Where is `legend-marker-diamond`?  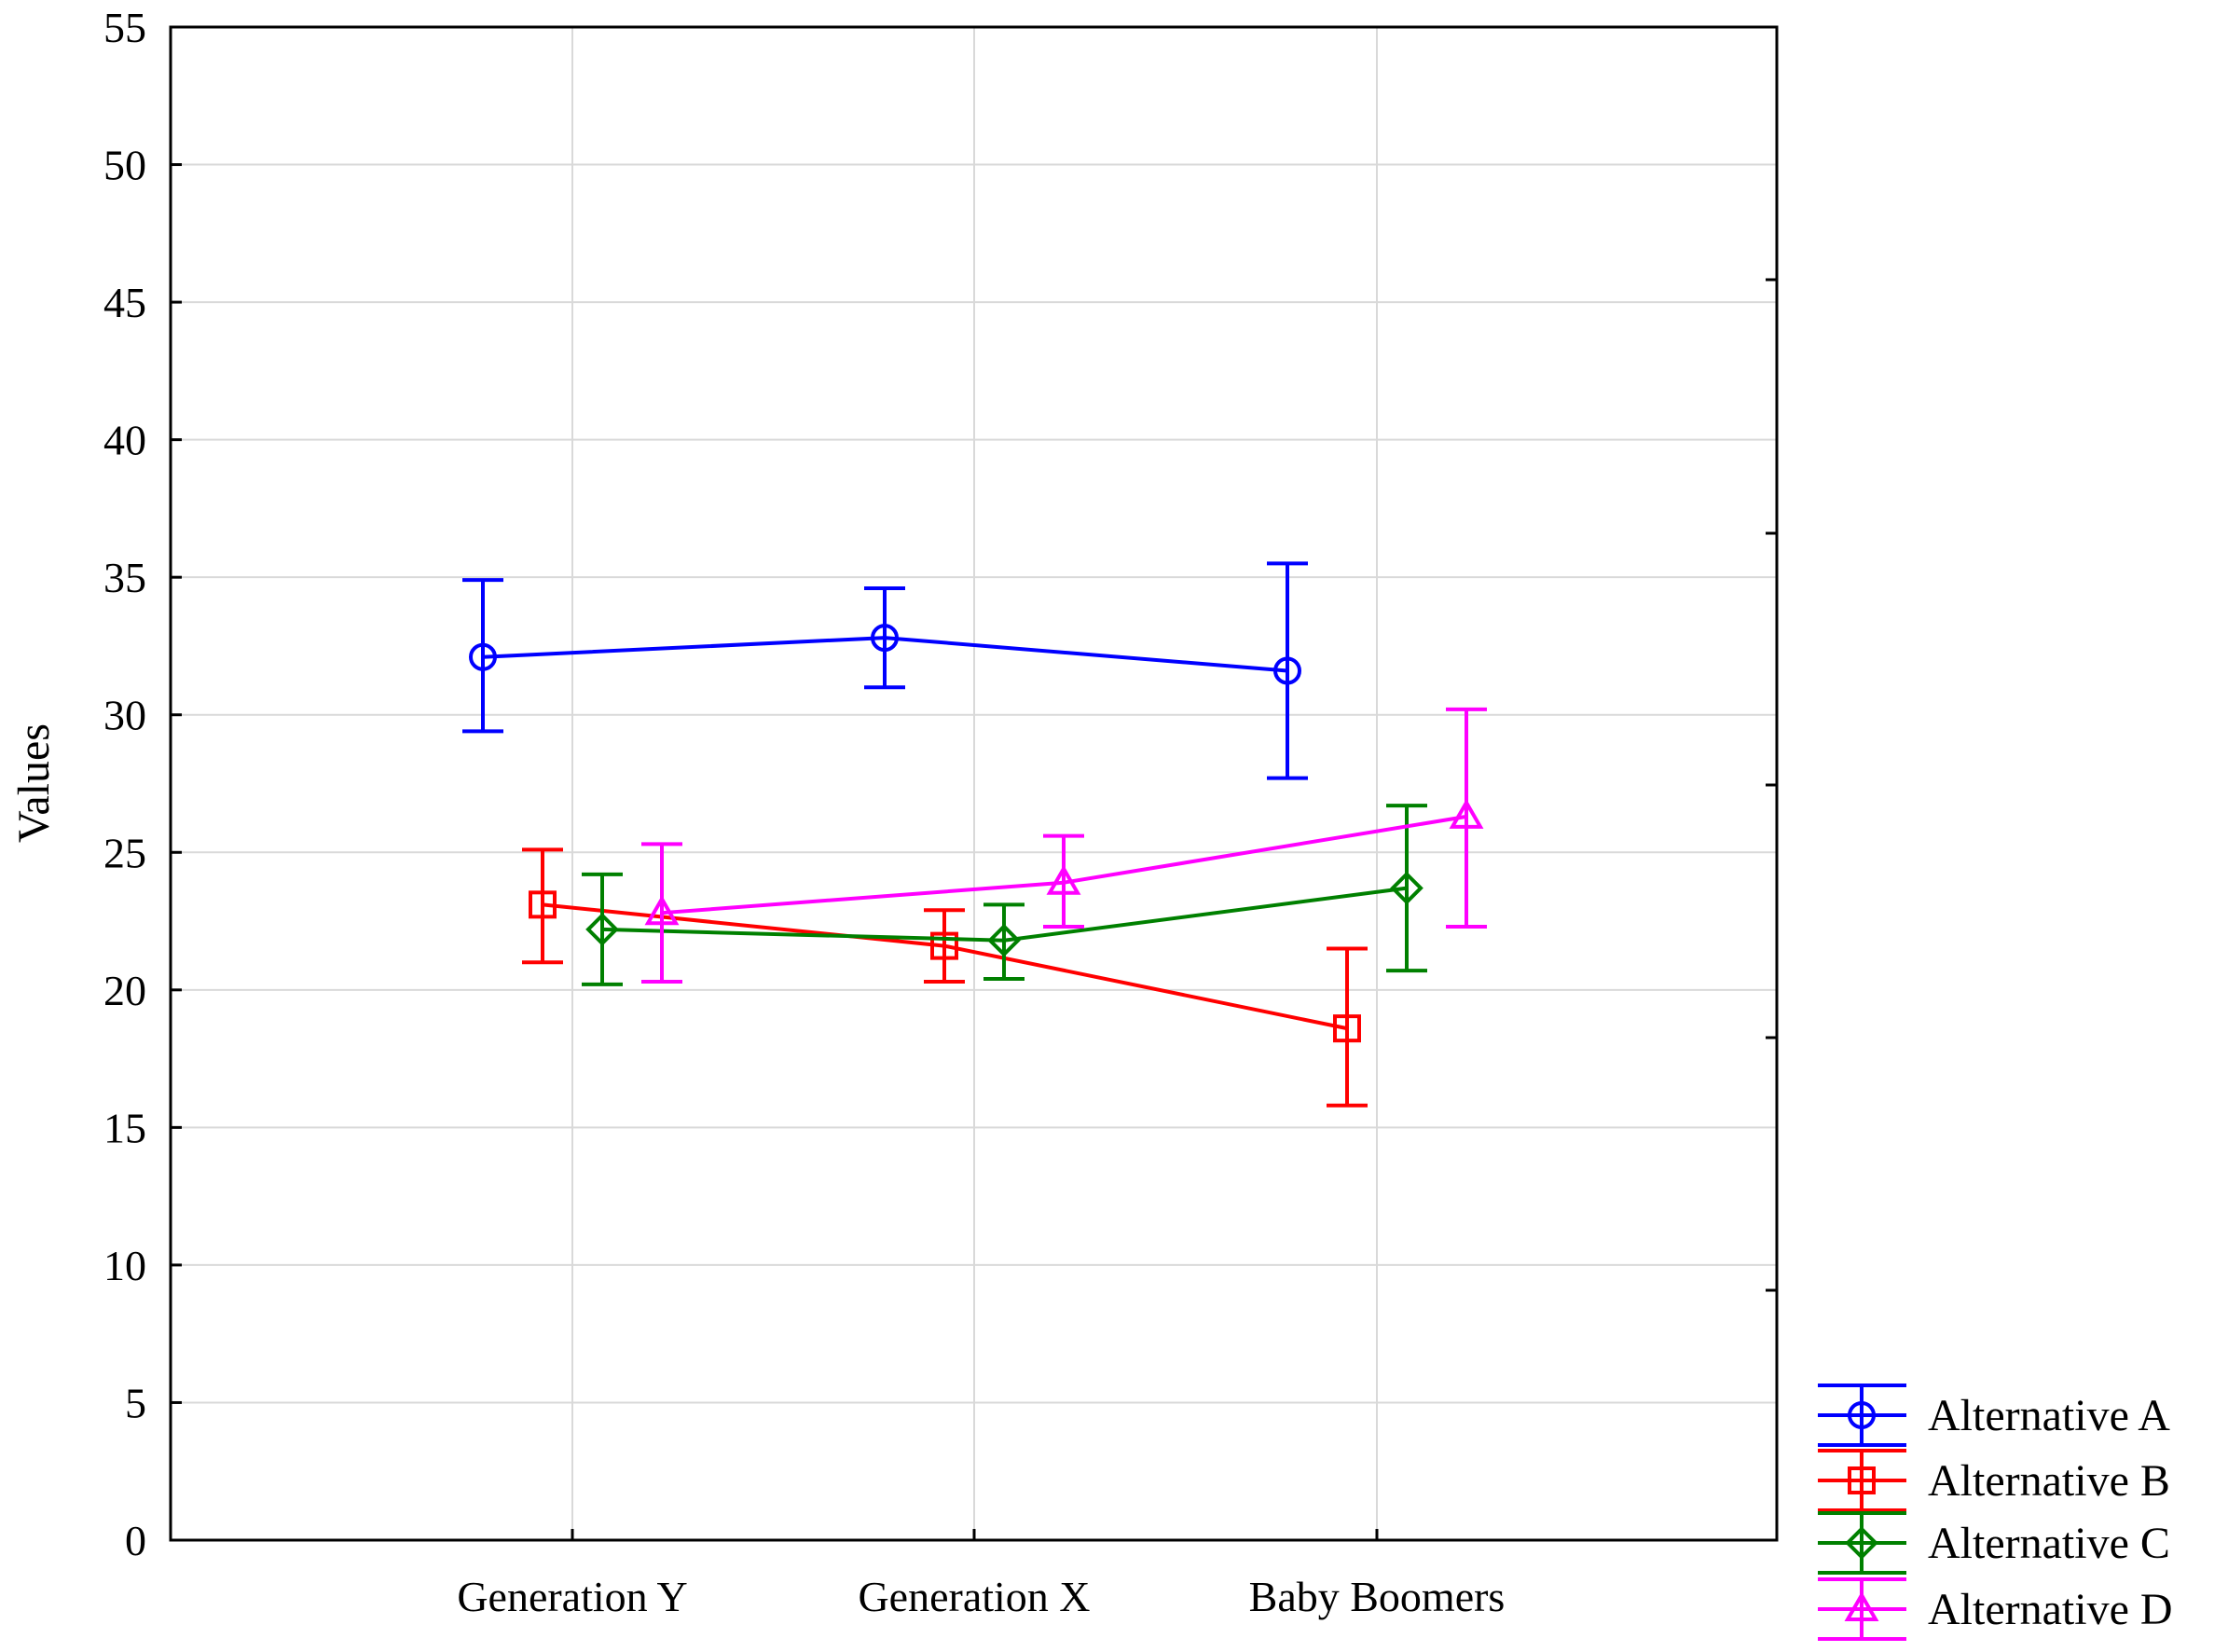
legend-marker-diamond is located at coordinates (1861, 1543).